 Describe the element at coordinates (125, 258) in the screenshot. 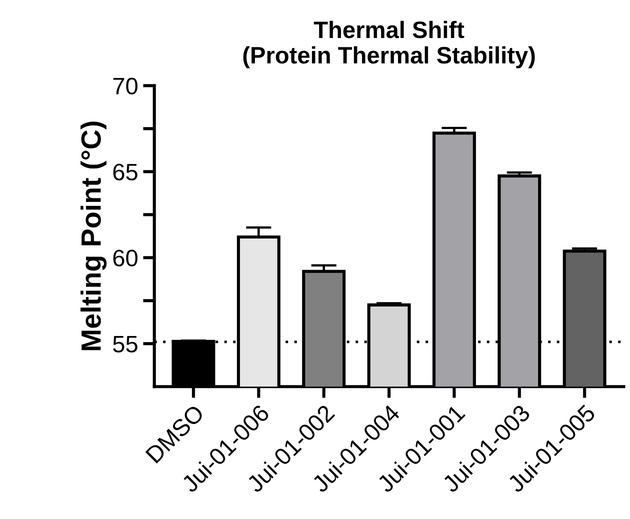

I see `y-tick-label: 60` at that location.